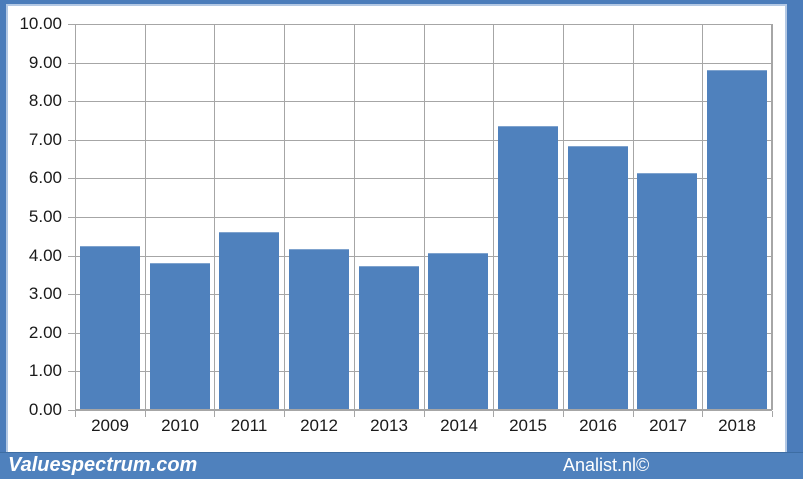 Image resolution: width=803 pixels, height=479 pixels. Describe the element at coordinates (786, 228) in the screenshot. I see `frame-border-right-inner` at that location.